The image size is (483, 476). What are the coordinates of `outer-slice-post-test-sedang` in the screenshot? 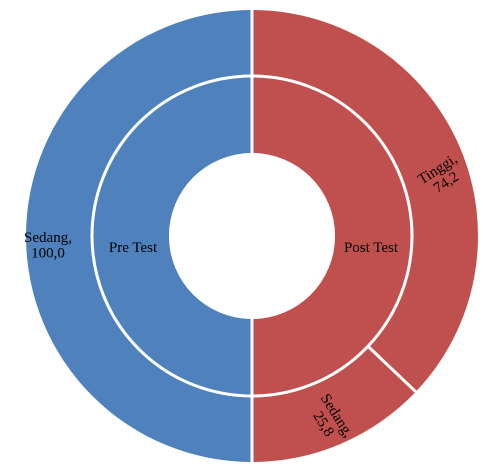 It's located at (334, 404).